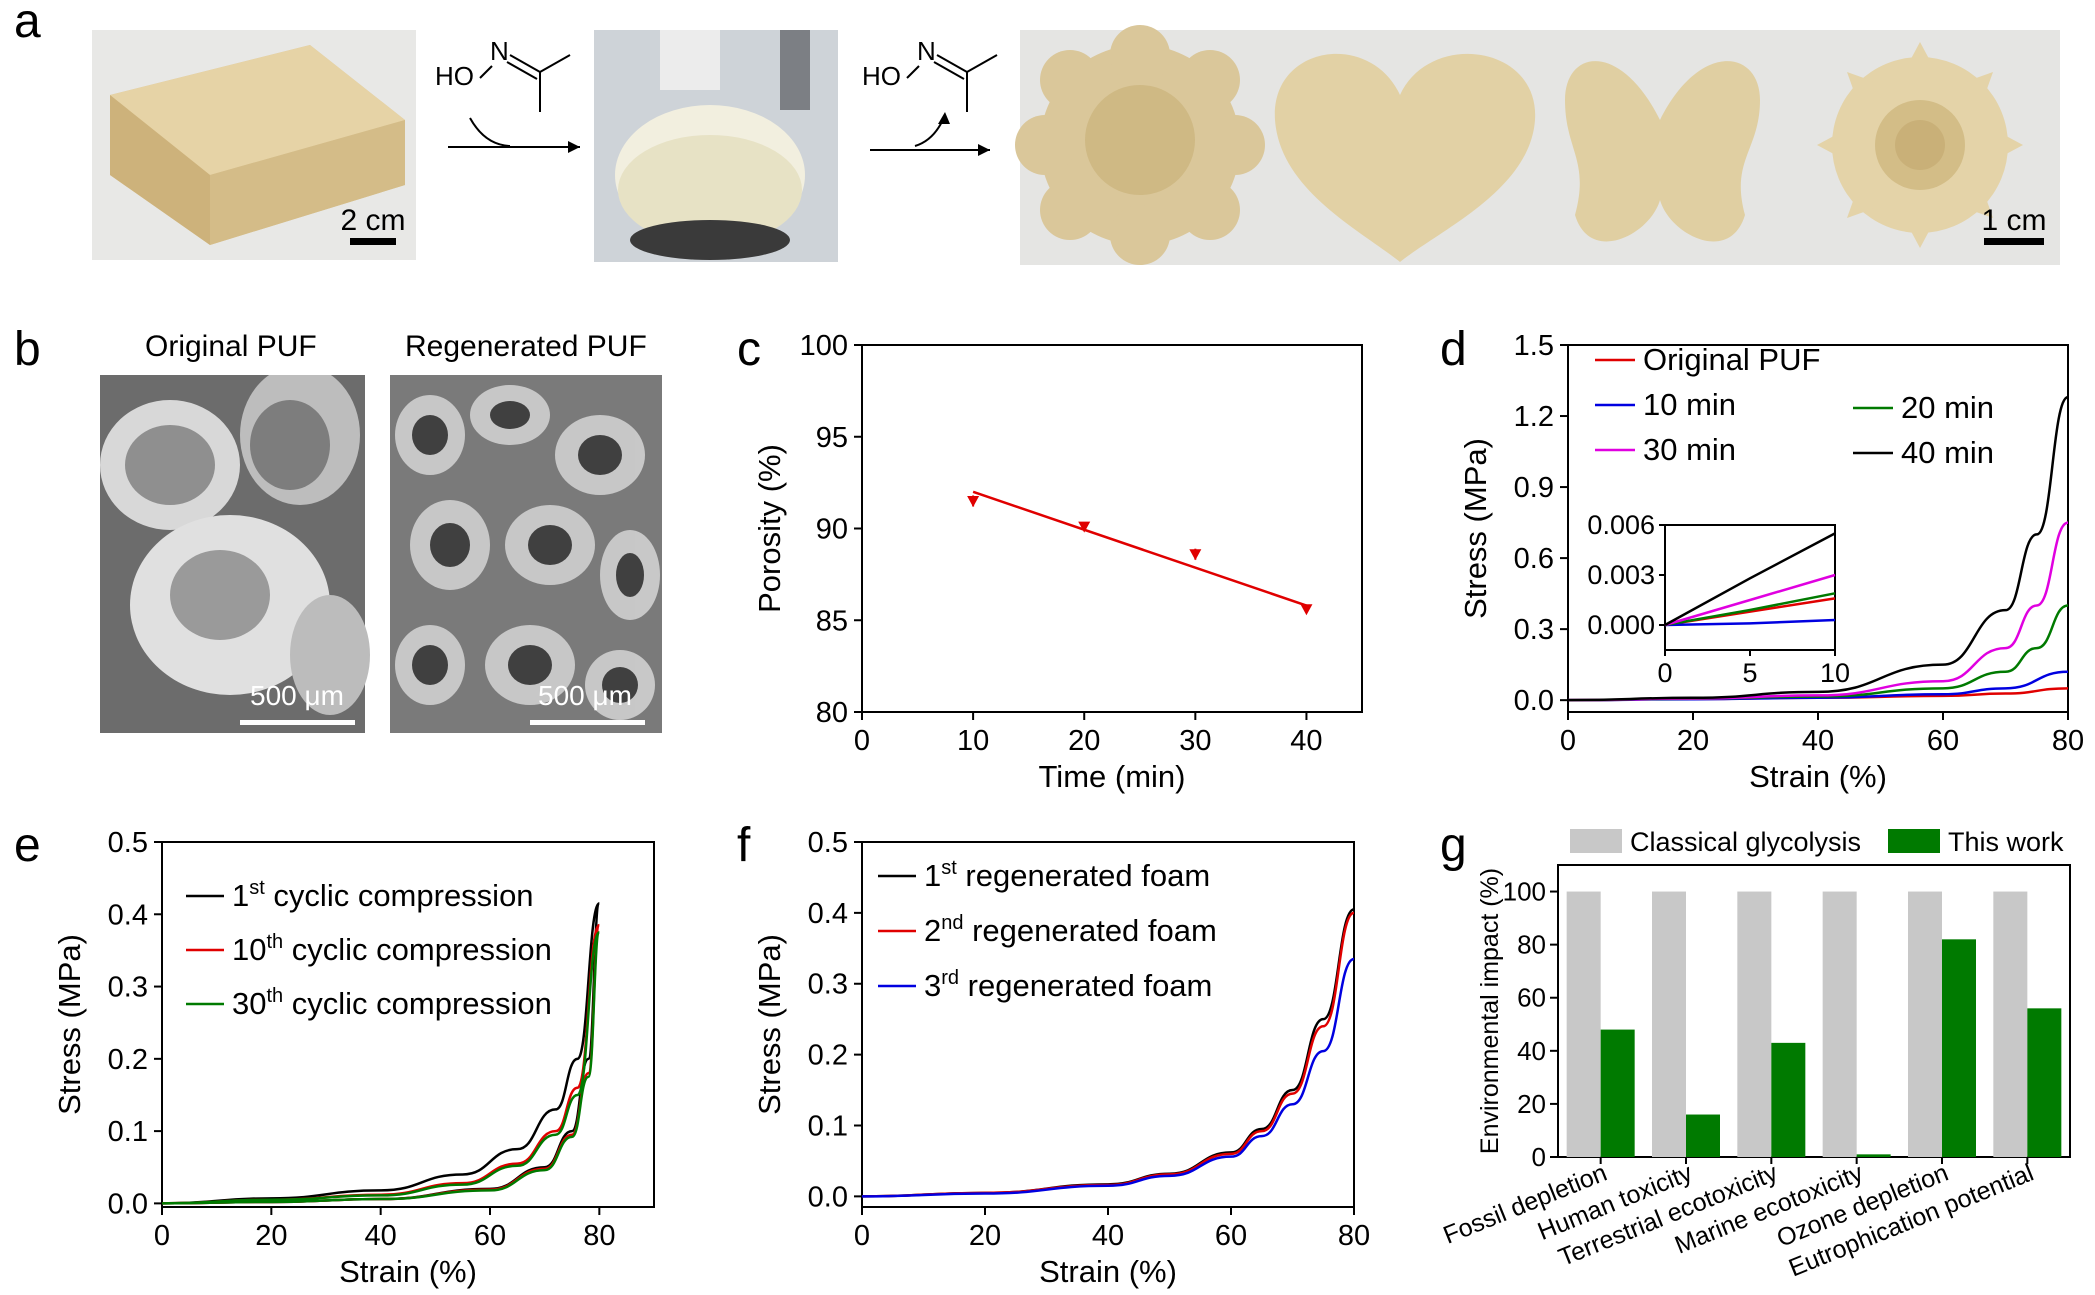  I want to click on panel-label-f: f, so click(744, 845).